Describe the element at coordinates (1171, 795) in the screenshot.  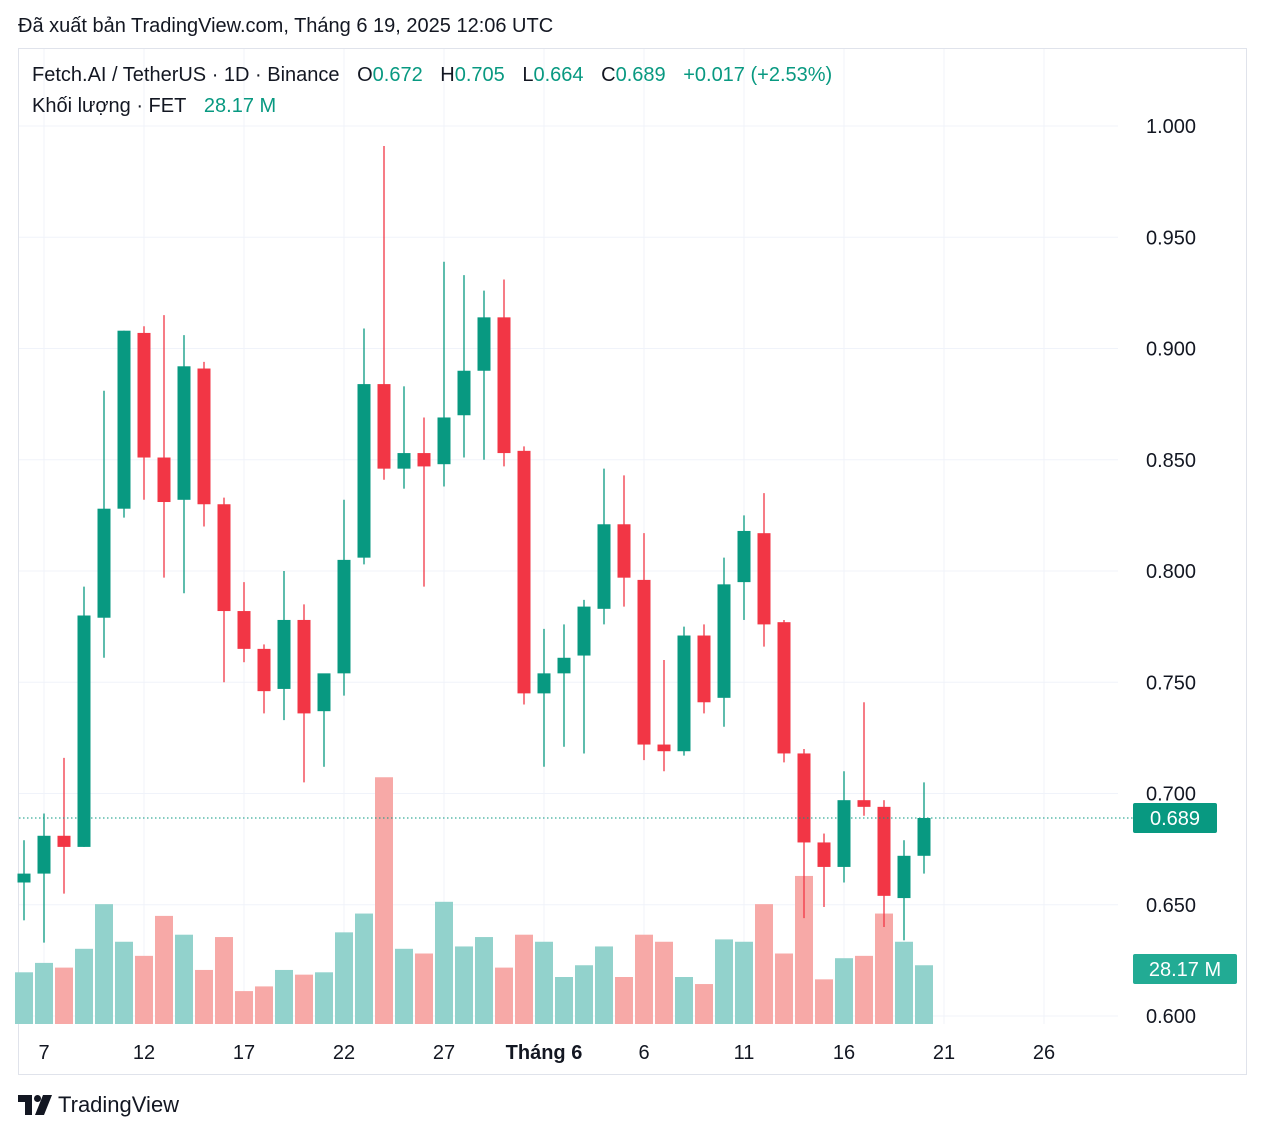
I see `y-tick-label: 0.700` at that location.